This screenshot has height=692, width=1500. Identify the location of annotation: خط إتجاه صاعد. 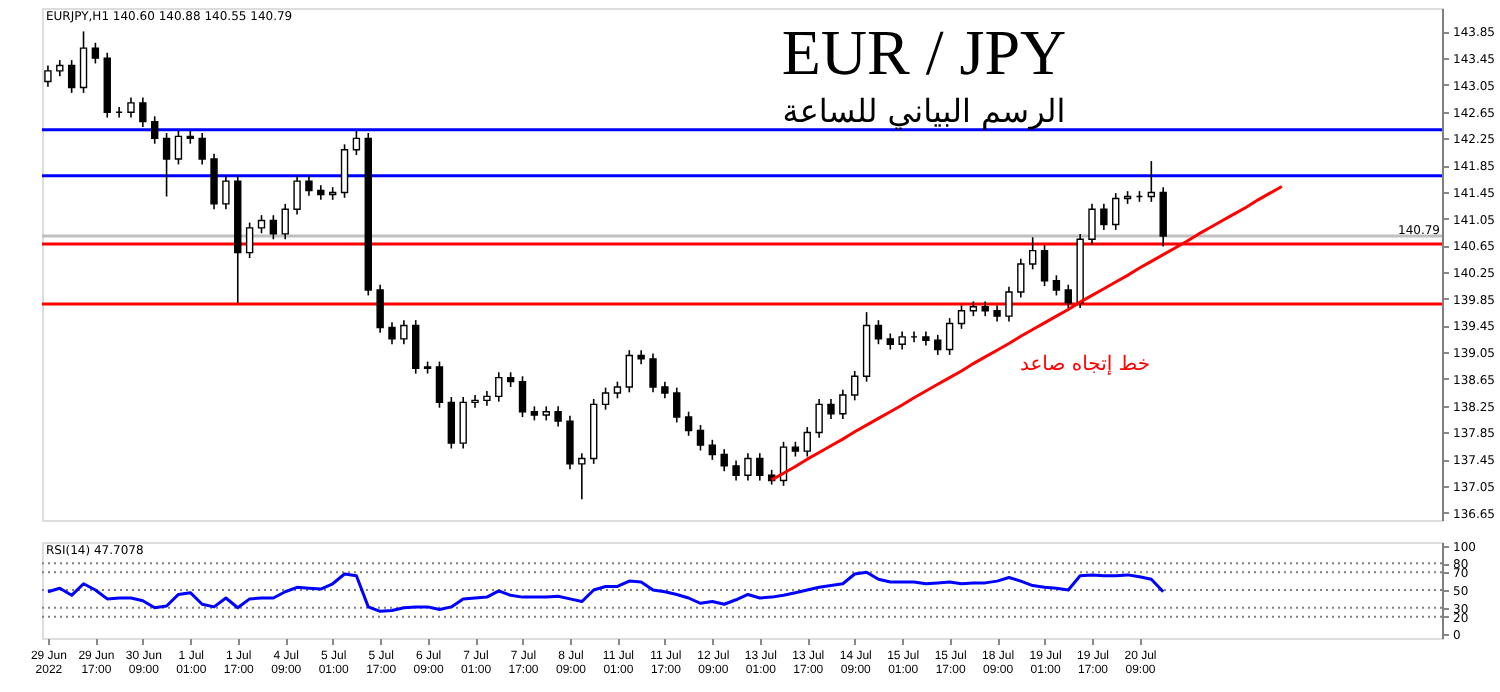
(1085, 365).